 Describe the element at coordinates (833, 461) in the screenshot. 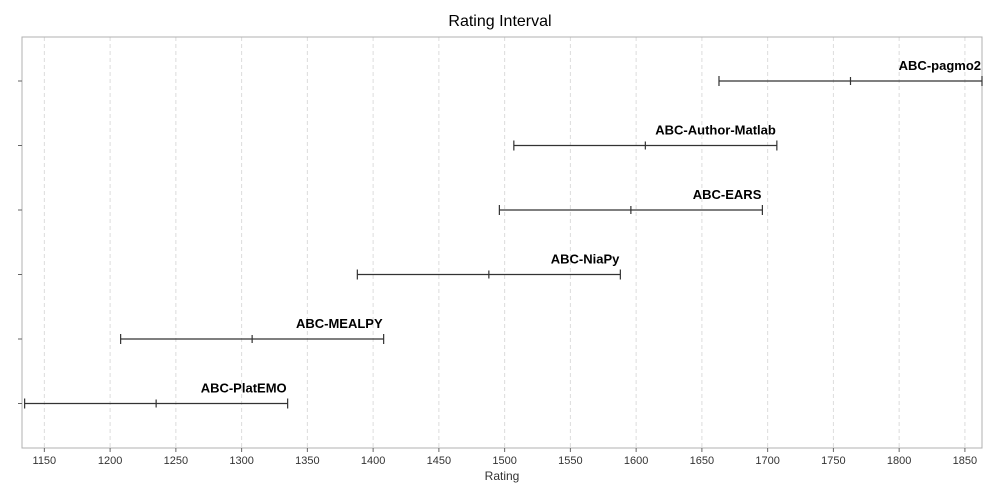

I see `x-tick-label: 1750` at that location.